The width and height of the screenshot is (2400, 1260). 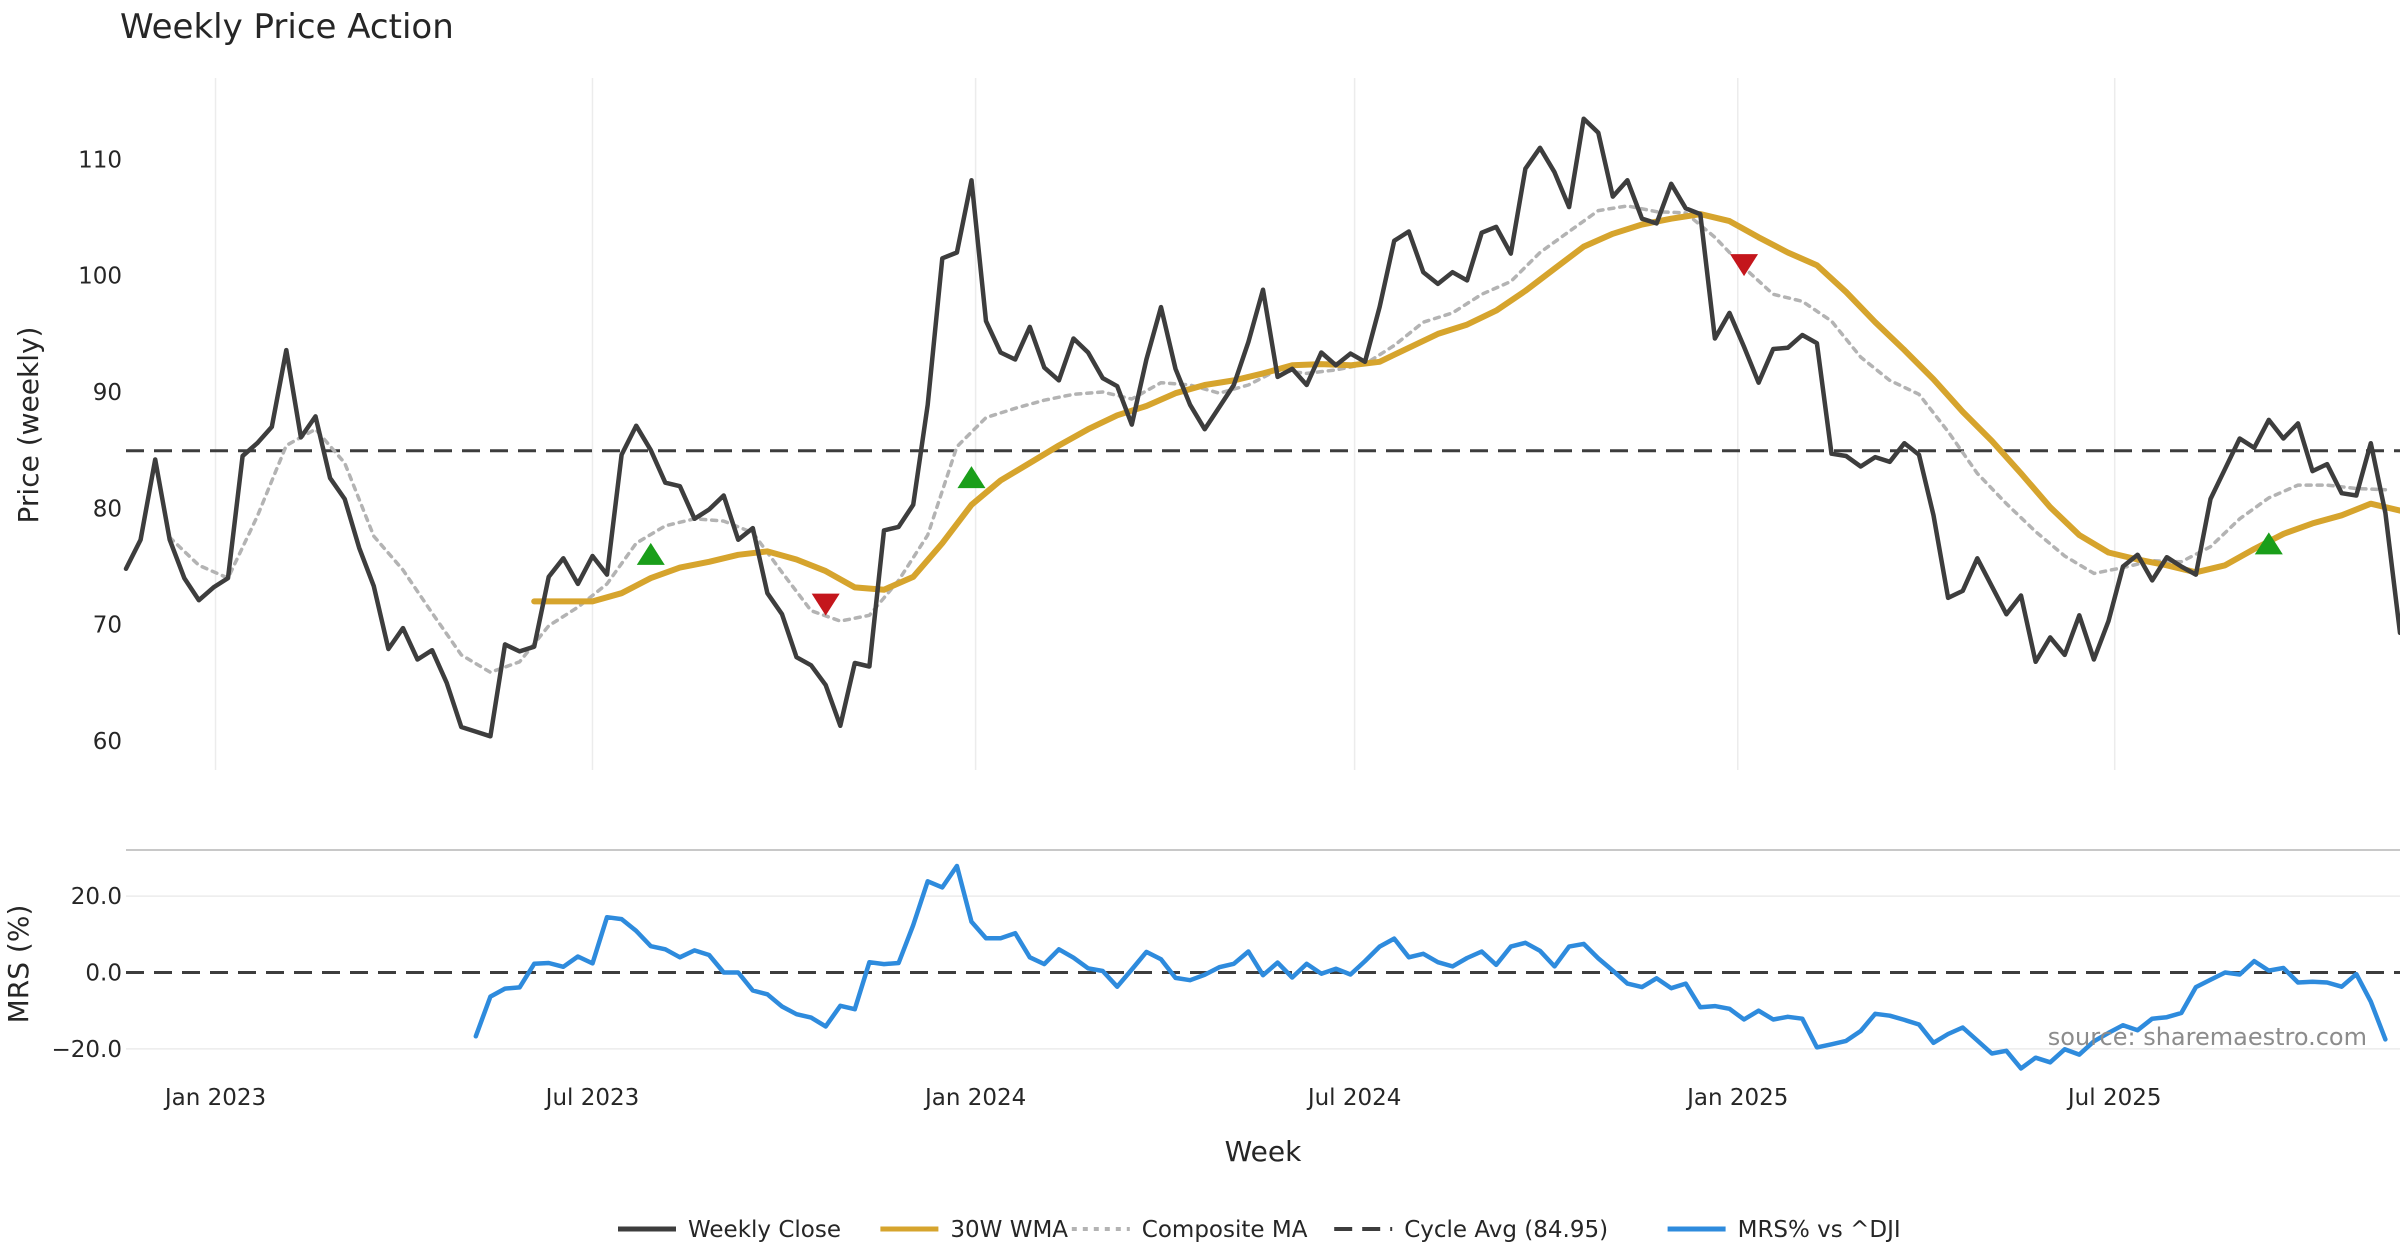 I want to click on legend-label: Cycle Avg (84.95), so click(x=1506, y=1230).